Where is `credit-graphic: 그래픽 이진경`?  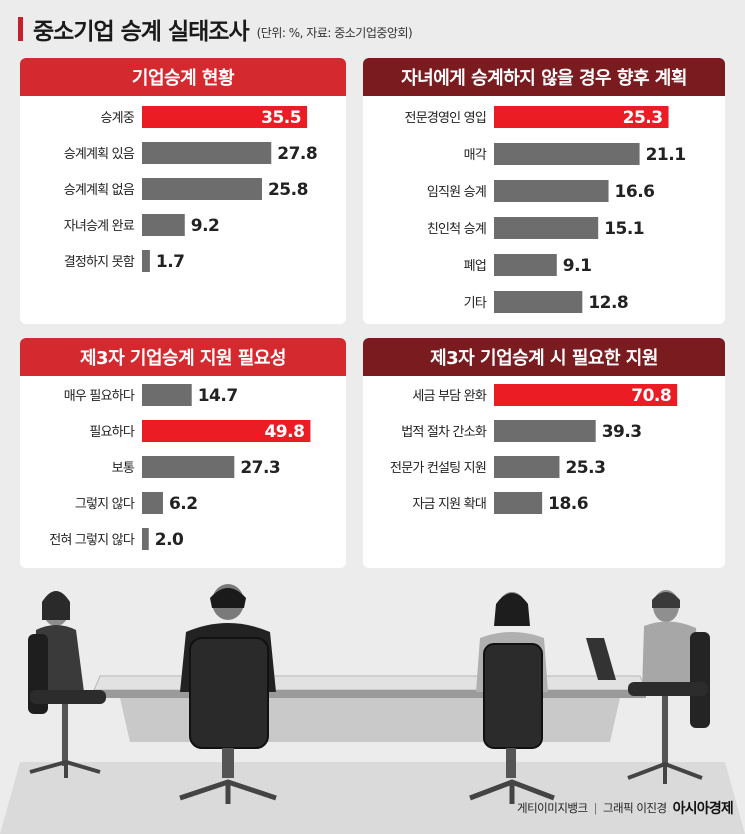
credit-graphic: 그래픽 이진경 is located at coordinates (634, 808).